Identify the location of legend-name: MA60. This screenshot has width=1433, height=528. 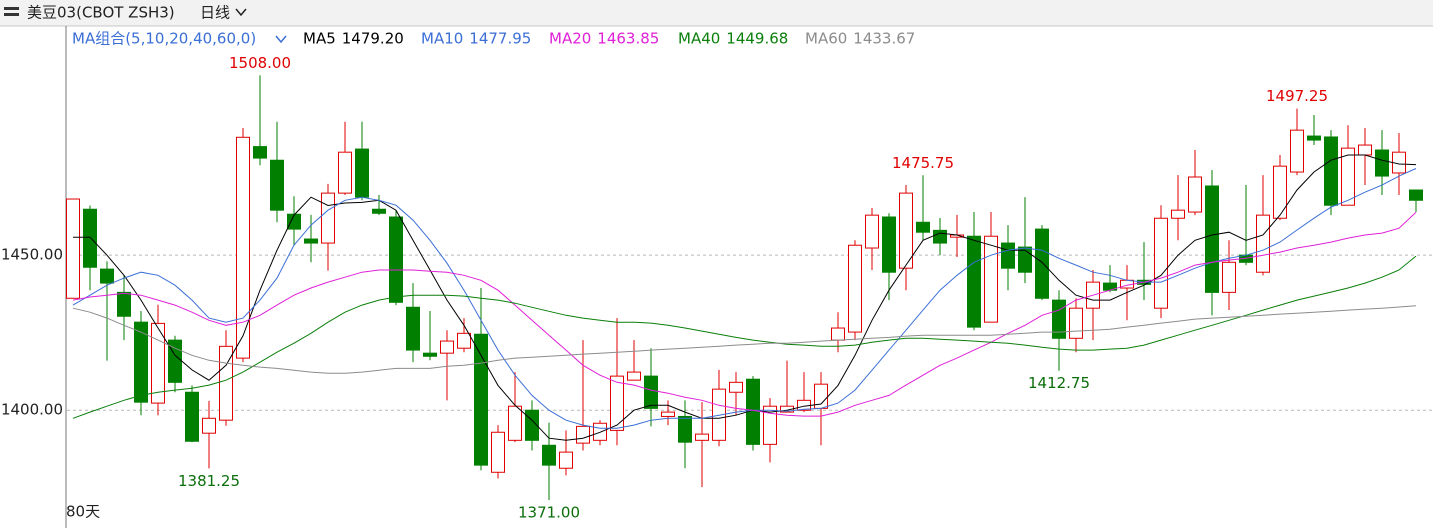
(826, 39).